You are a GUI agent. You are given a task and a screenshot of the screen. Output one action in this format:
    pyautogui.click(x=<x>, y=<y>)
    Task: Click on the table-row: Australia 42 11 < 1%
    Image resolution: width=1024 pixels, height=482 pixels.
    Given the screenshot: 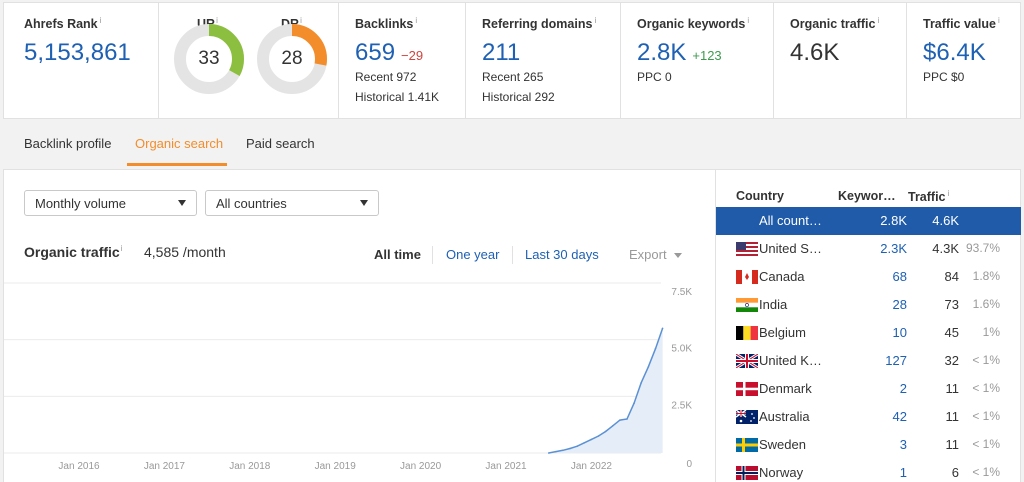 What is the action you would take?
    pyautogui.click(x=868, y=417)
    